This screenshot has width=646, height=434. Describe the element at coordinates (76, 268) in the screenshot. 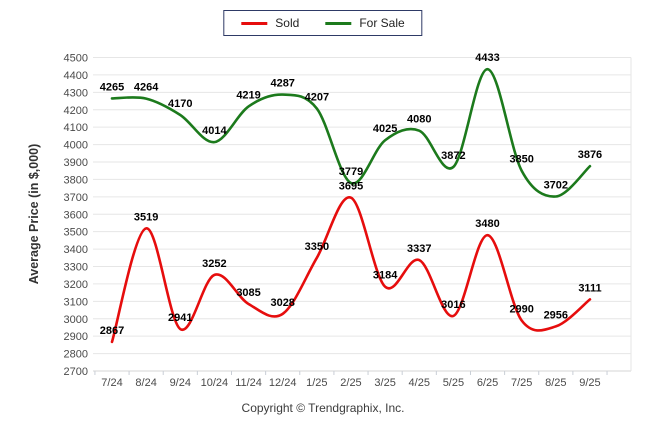

I see `y-tick-label: 3300` at that location.